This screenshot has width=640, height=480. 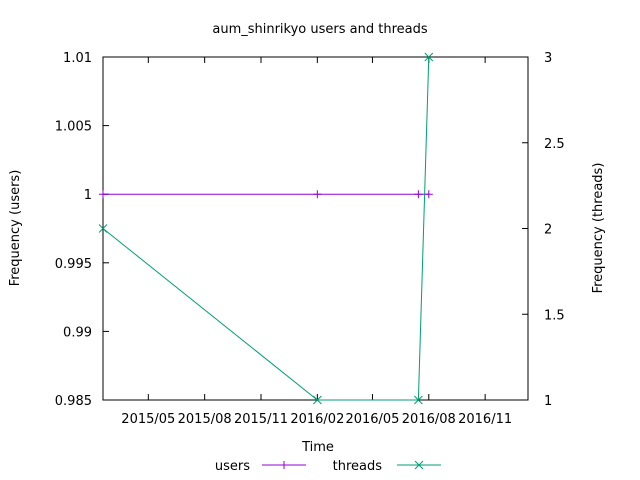 What do you see at coordinates (328, 466) in the screenshot?
I see `legend: users threads` at bounding box center [328, 466].